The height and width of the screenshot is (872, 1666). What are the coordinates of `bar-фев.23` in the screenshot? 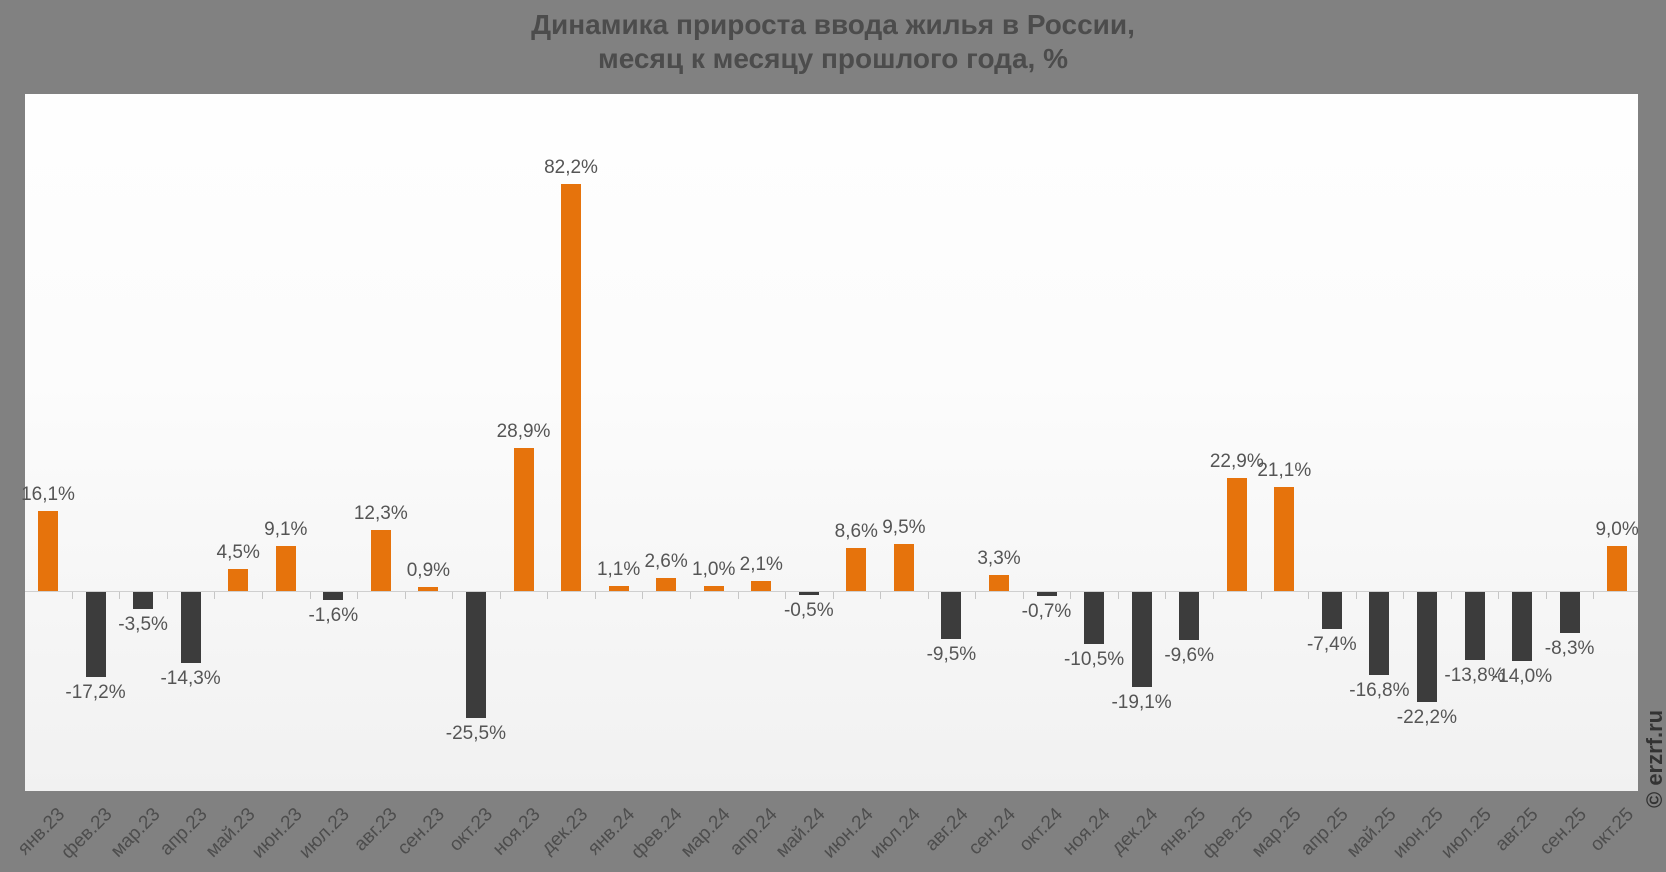 It's located at (95, 635).